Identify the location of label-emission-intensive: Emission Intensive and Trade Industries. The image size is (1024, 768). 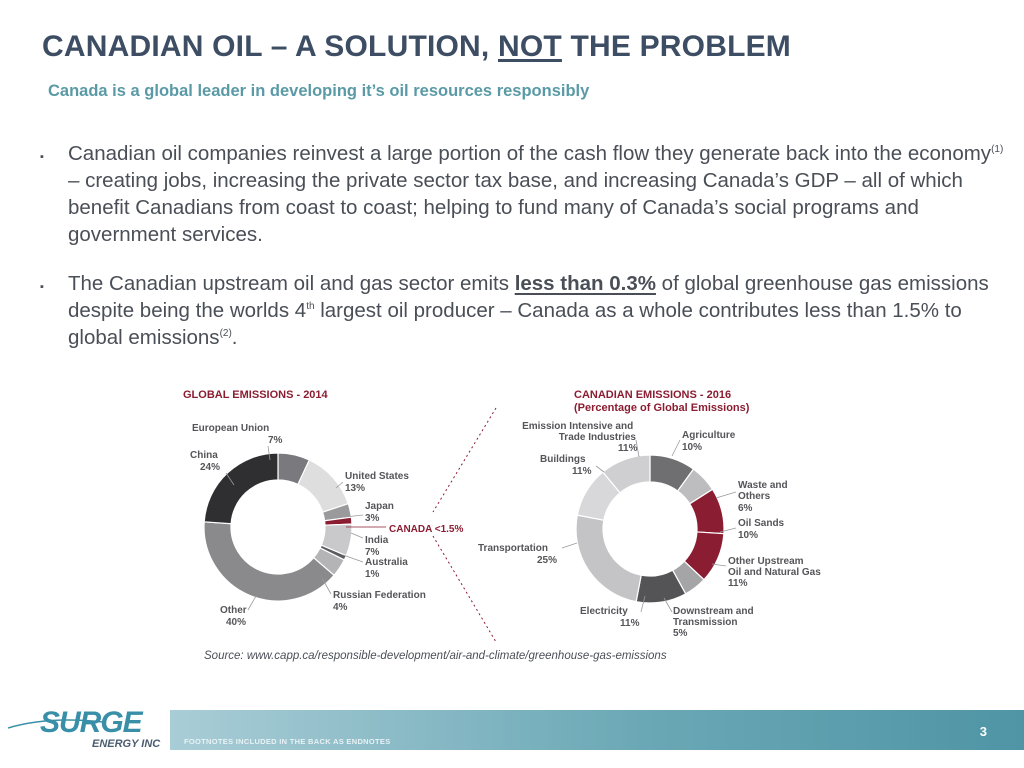
(579, 432).